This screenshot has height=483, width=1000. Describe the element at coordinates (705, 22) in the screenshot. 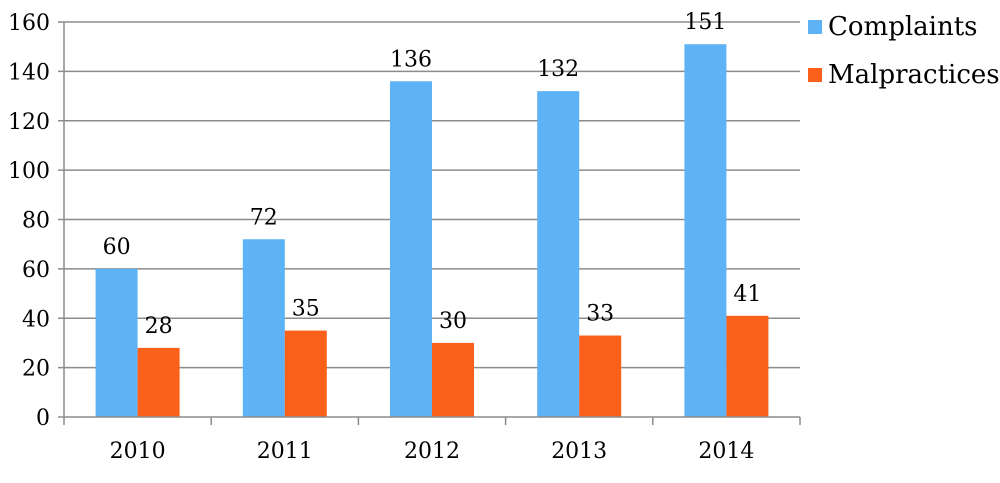

I see `data-label-complaints-2014: 151` at that location.